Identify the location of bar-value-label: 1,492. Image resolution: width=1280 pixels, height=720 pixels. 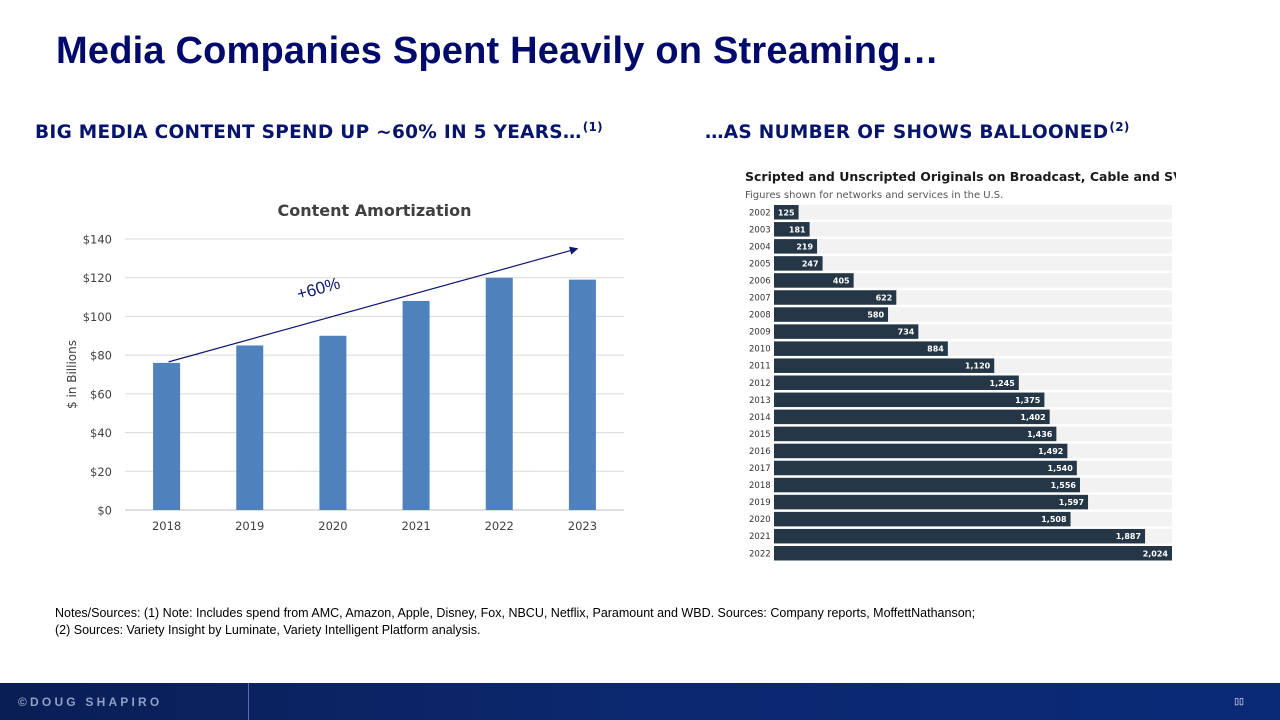
(1050, 451).